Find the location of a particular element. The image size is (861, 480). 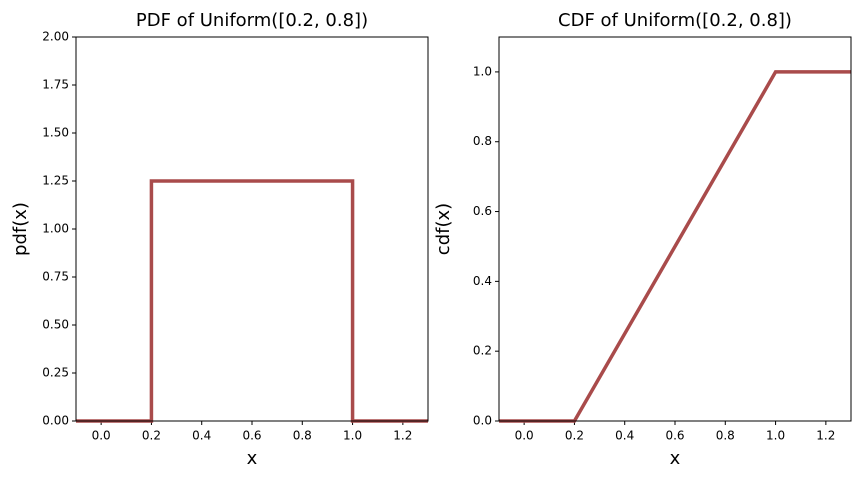

y-tick-label: 0.2 is located at coordinates (482, 351).